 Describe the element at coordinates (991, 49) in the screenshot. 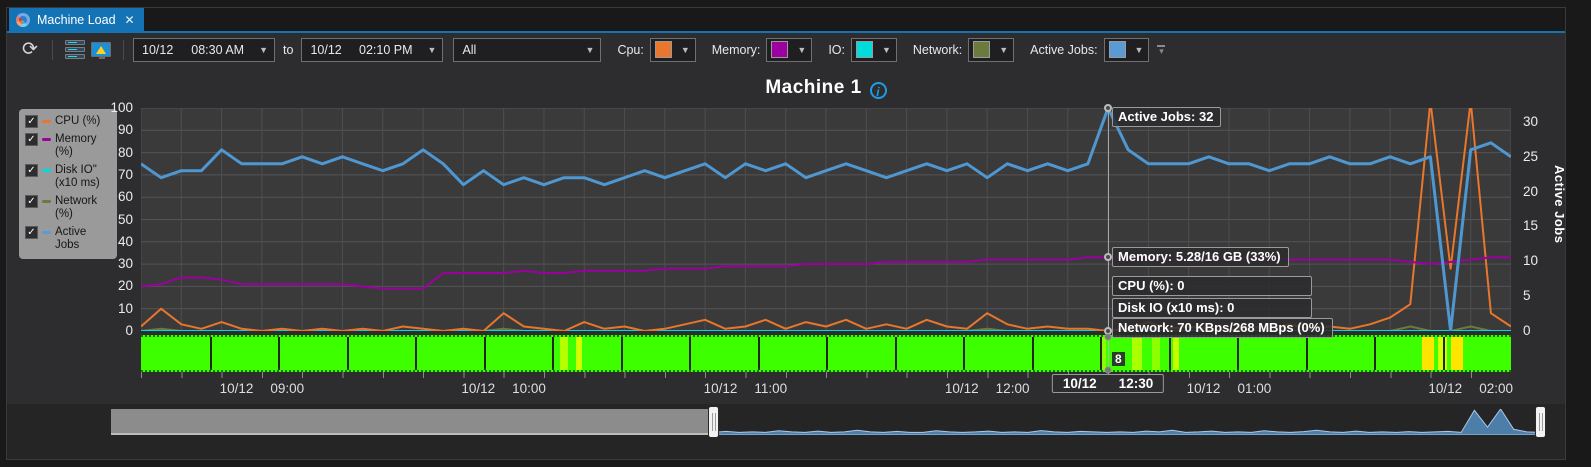

I see `color-picker-network: ▼` at that location.